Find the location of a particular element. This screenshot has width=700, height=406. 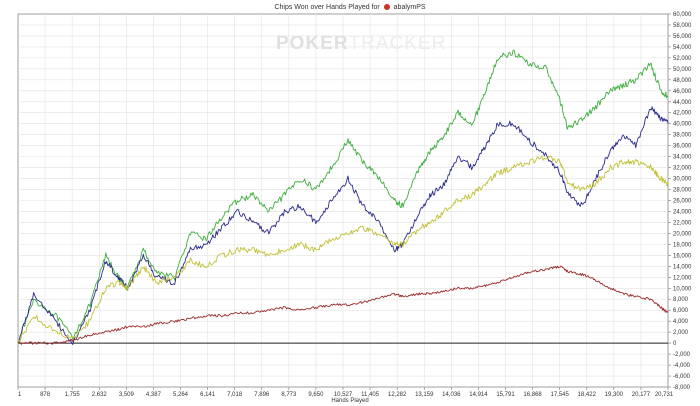

x-tick-label: 7,896 is located at coordinates (262, 395).